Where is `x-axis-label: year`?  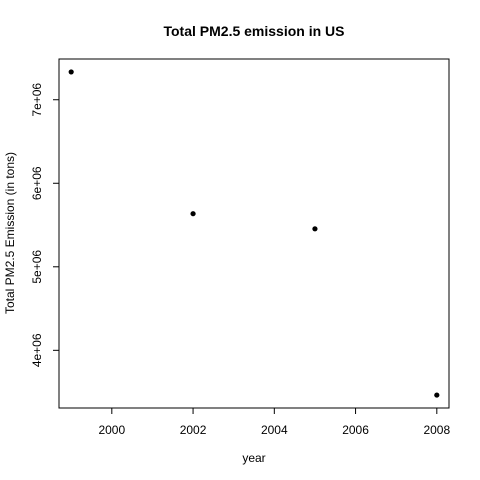 x-axis-label: year is located at coordinates (253, 458).